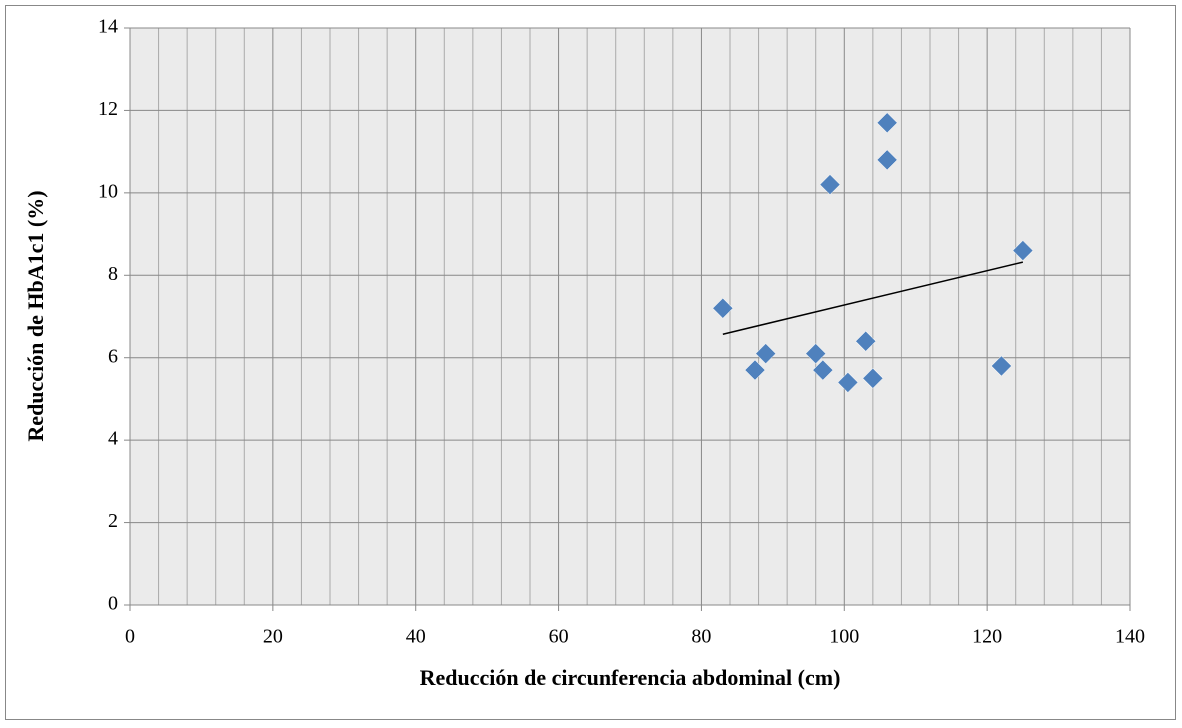  I want to click on x-tick-label: 20, so click(273, 637).